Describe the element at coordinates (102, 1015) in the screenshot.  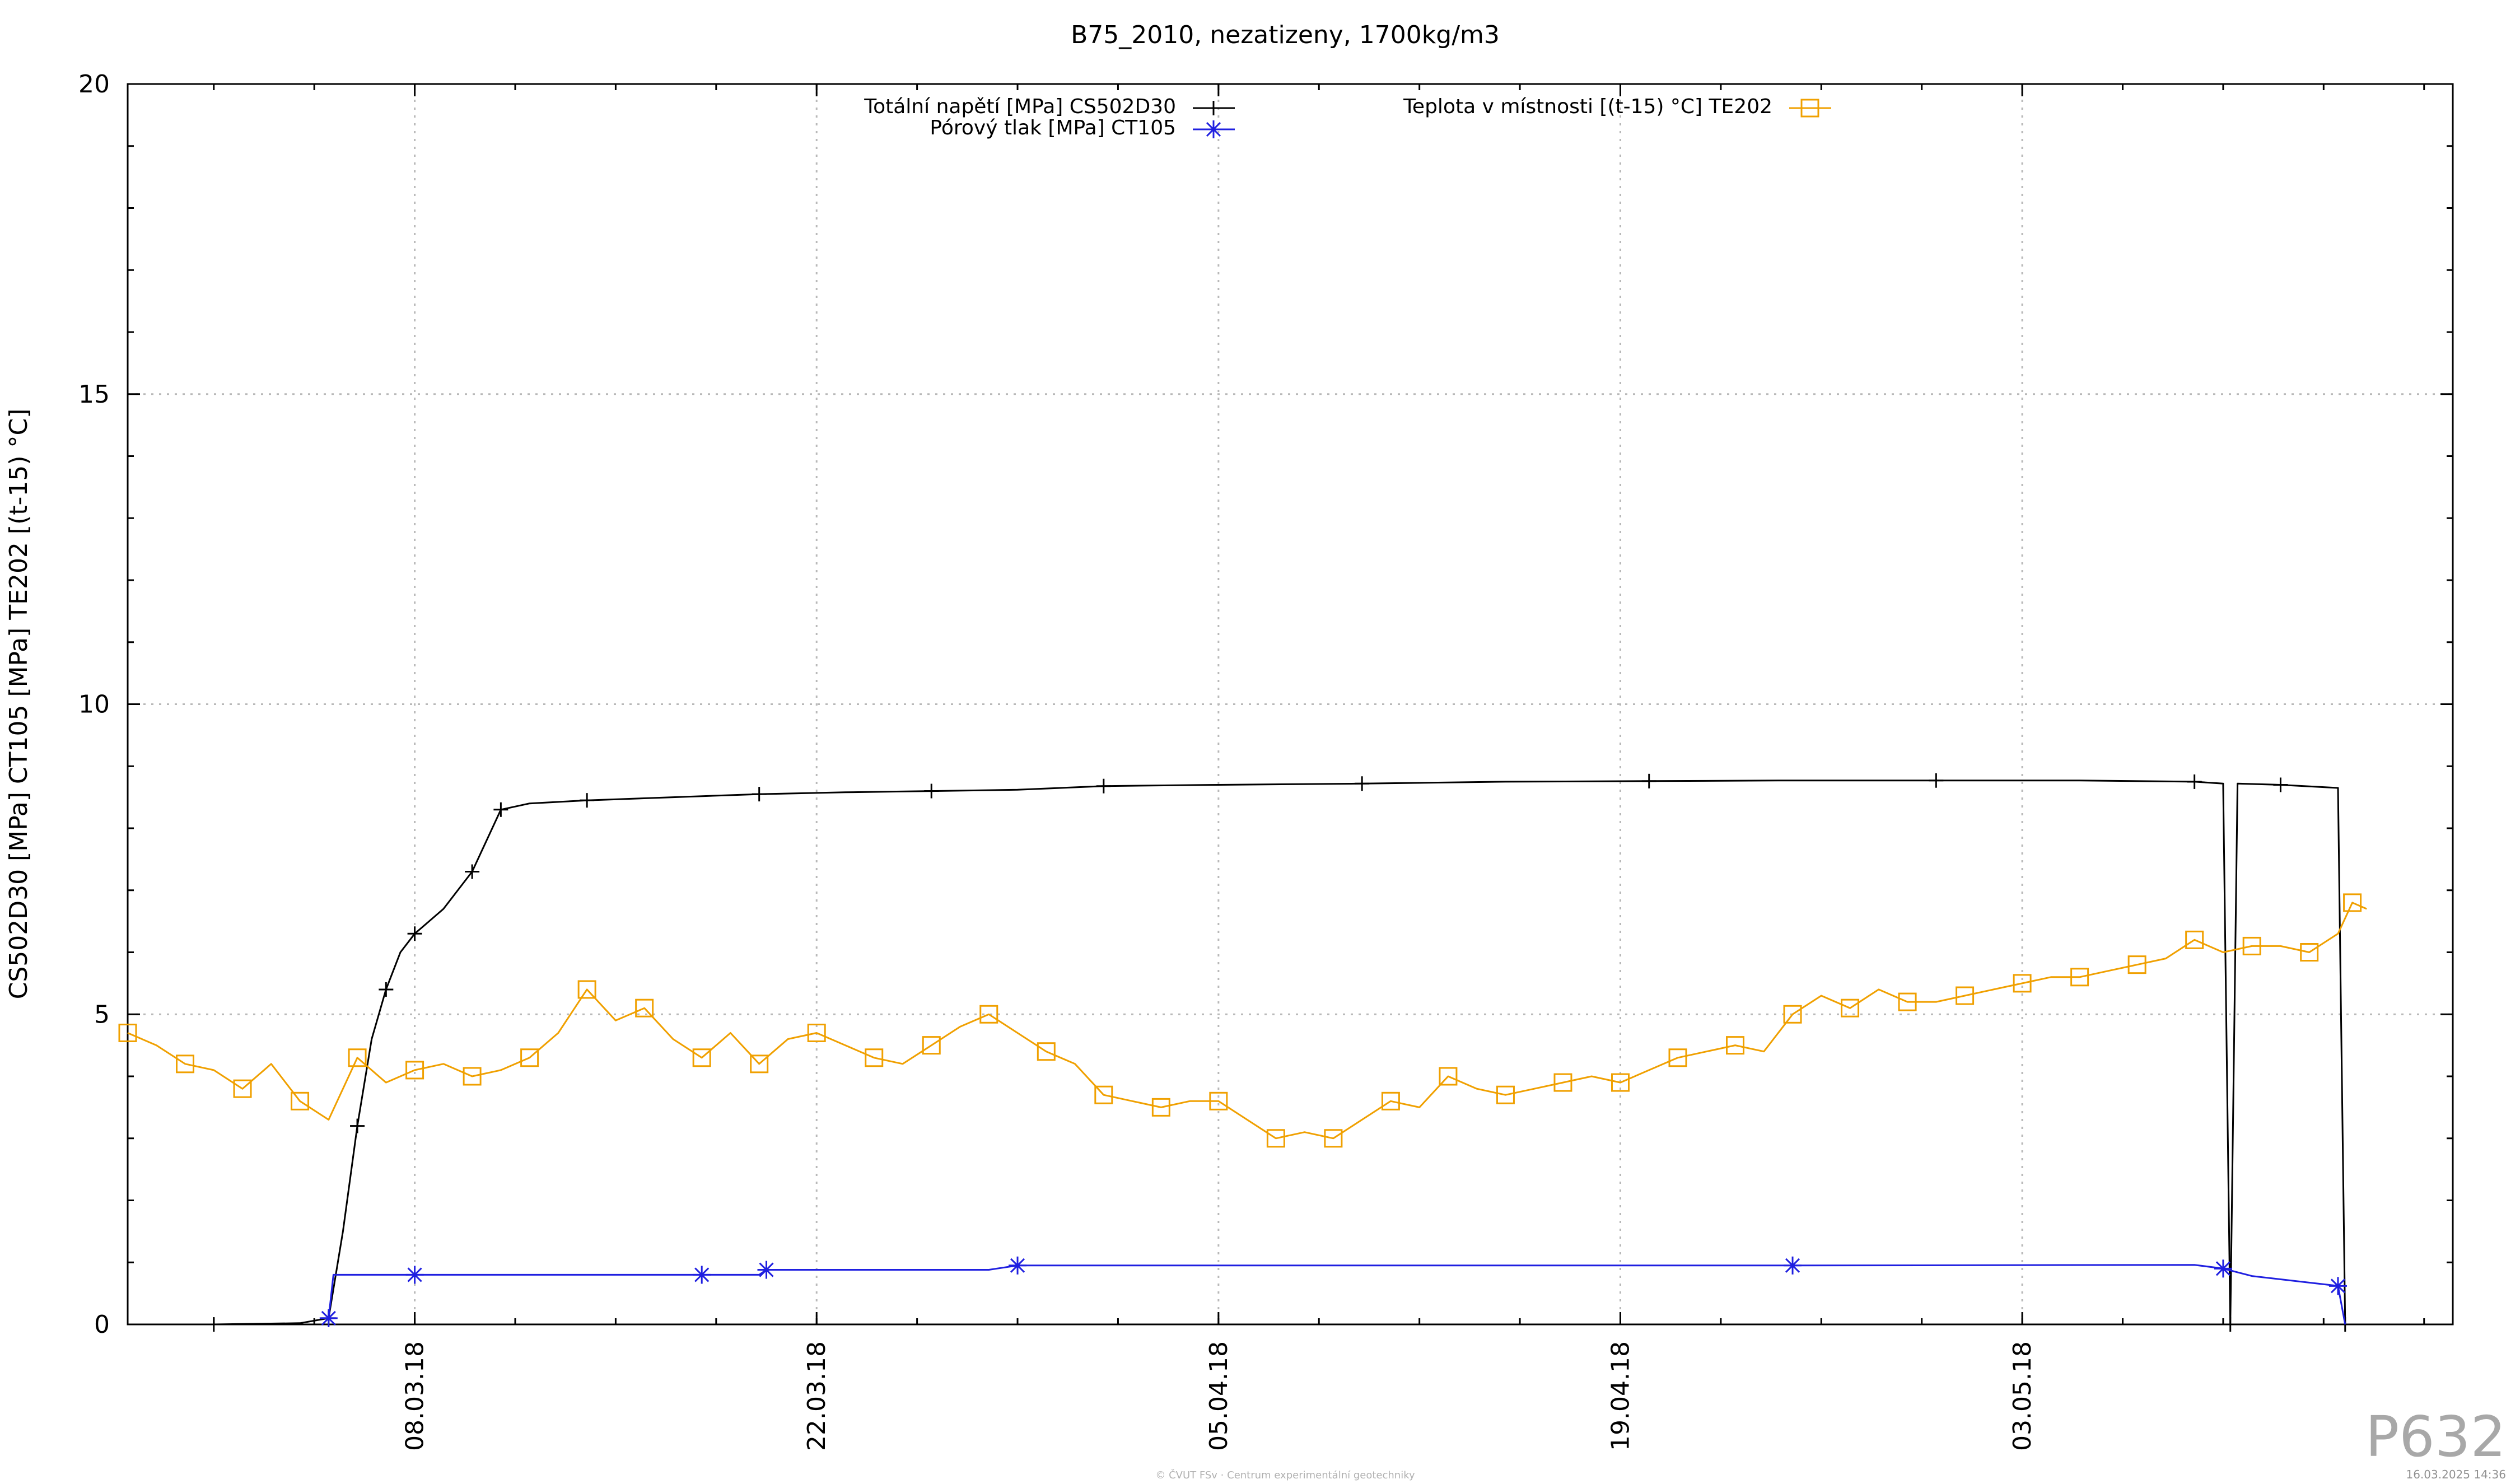
I see `y-tick-label: 5` at that location.